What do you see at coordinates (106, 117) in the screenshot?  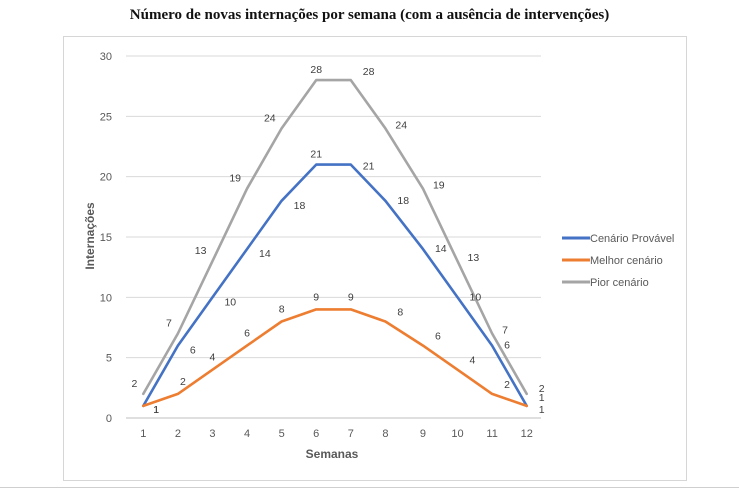 I see `y-tick-label: 25` at bounding box center [106, 117].